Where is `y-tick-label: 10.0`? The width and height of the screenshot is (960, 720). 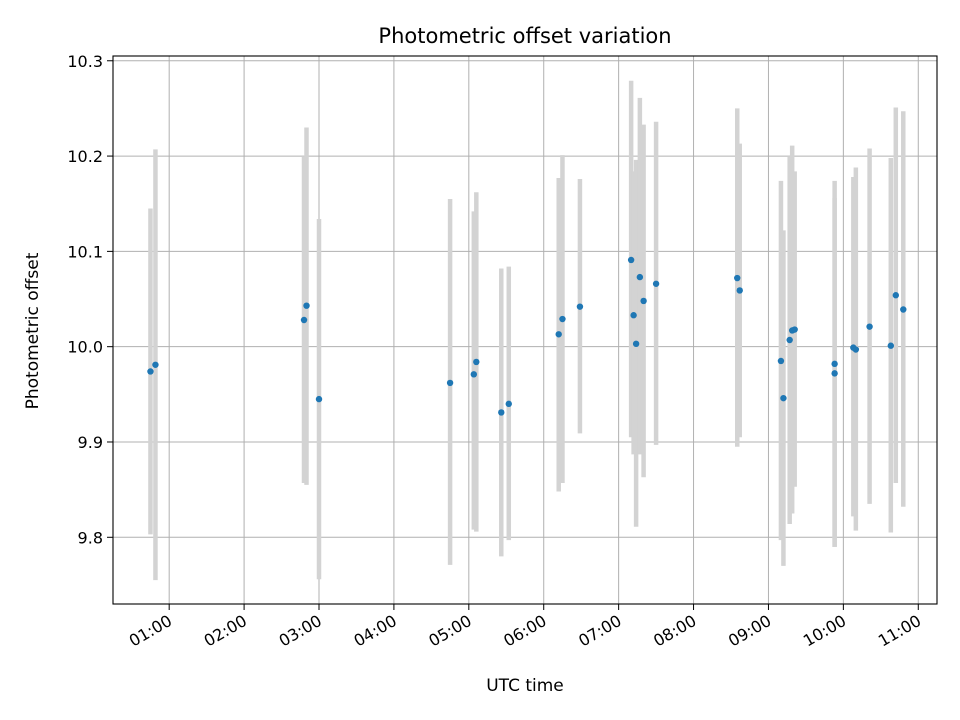 y-tick-label: 10.0 is located at coordinates (85, 347).